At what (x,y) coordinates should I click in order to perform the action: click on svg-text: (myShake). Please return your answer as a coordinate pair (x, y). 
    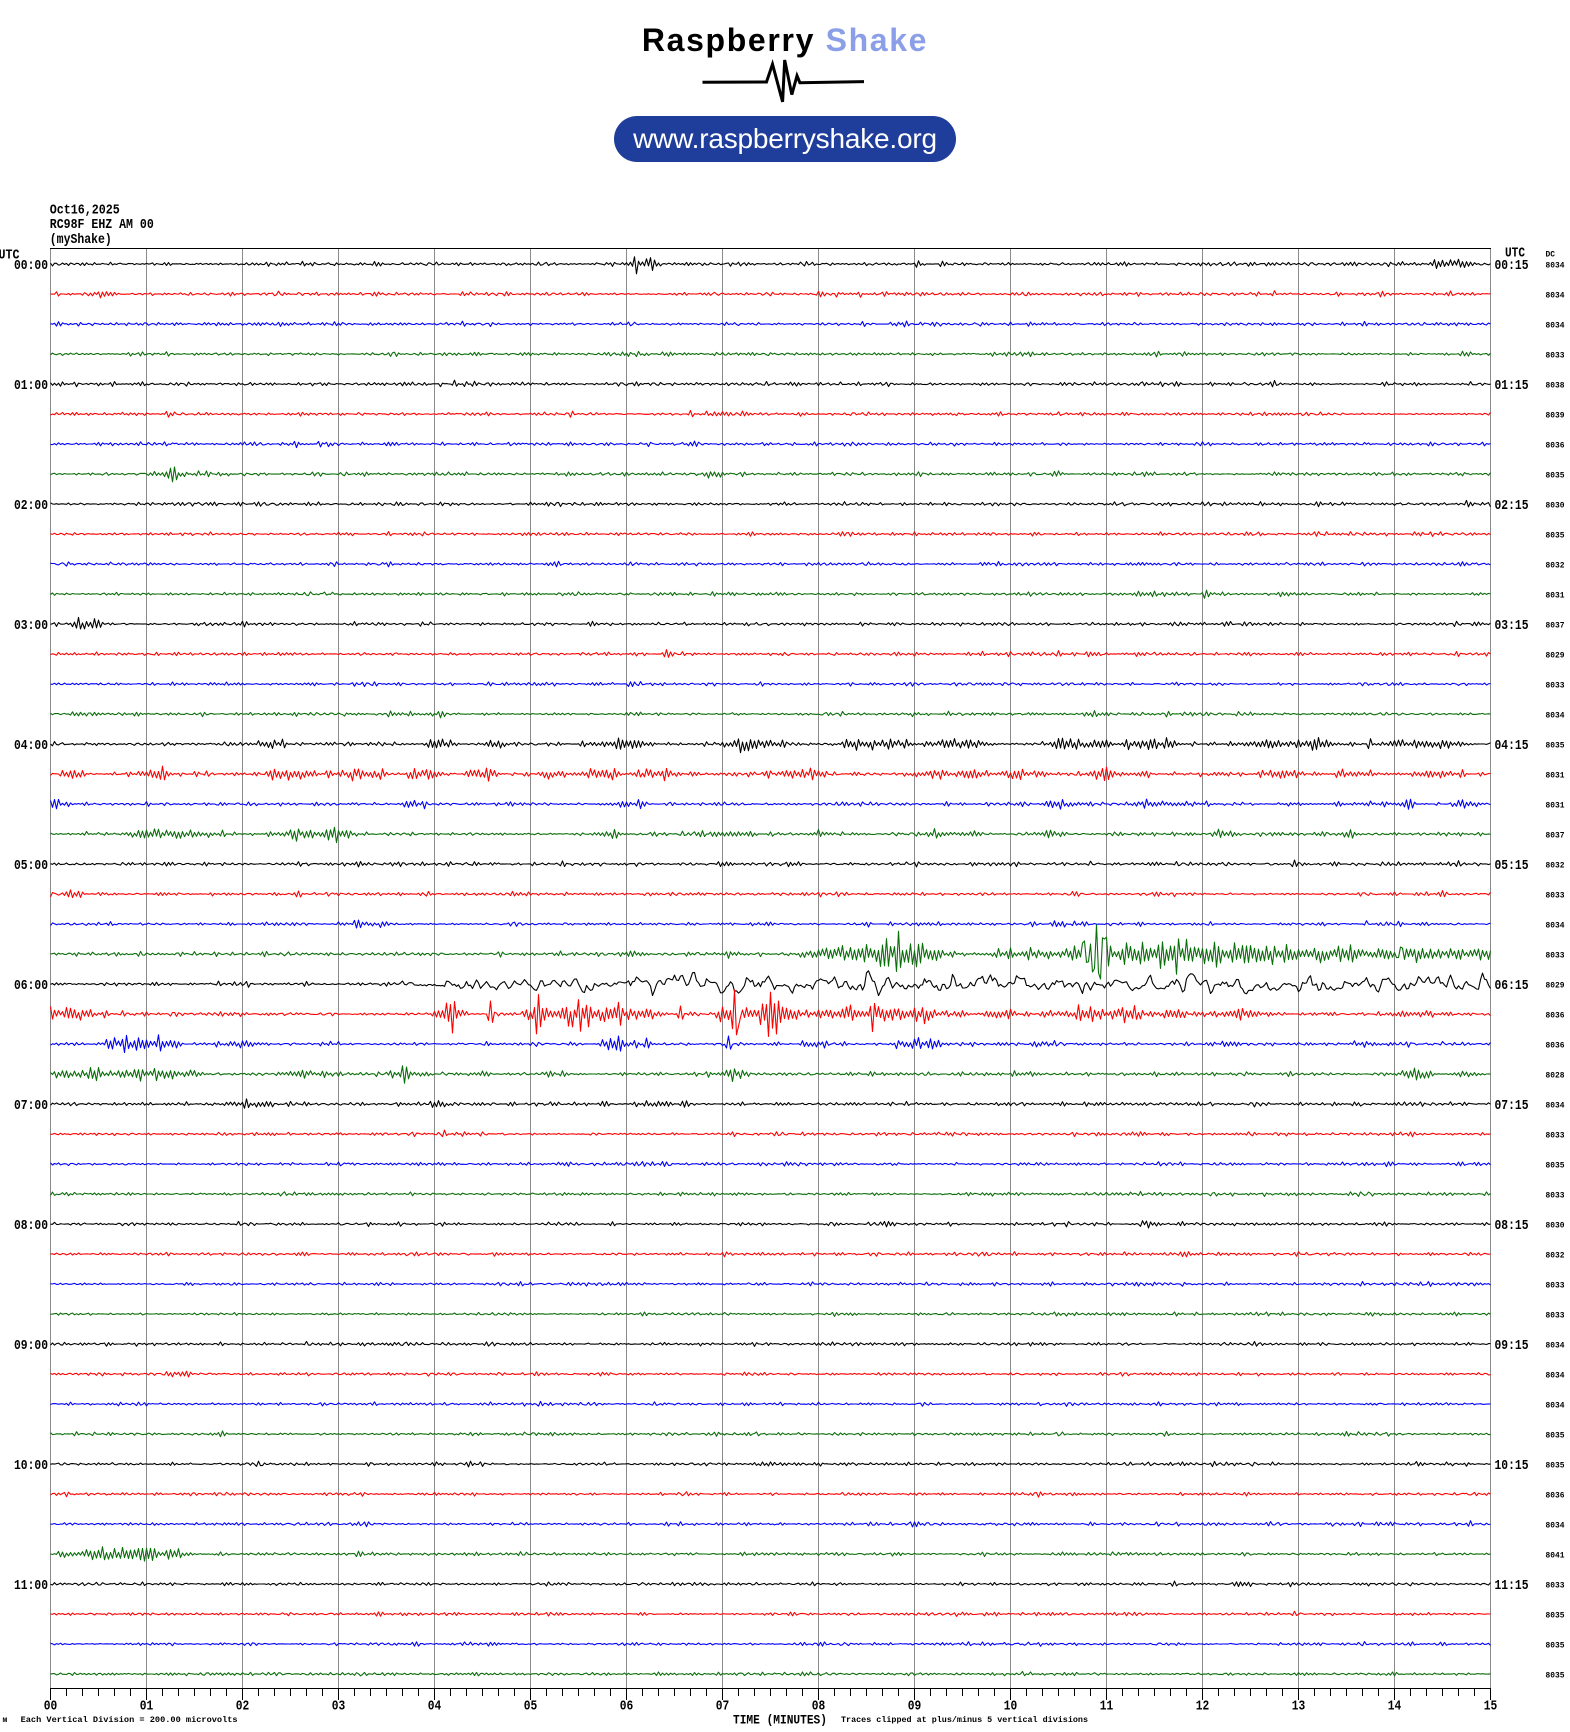
    Looking at the image, I should click on (81, 240).